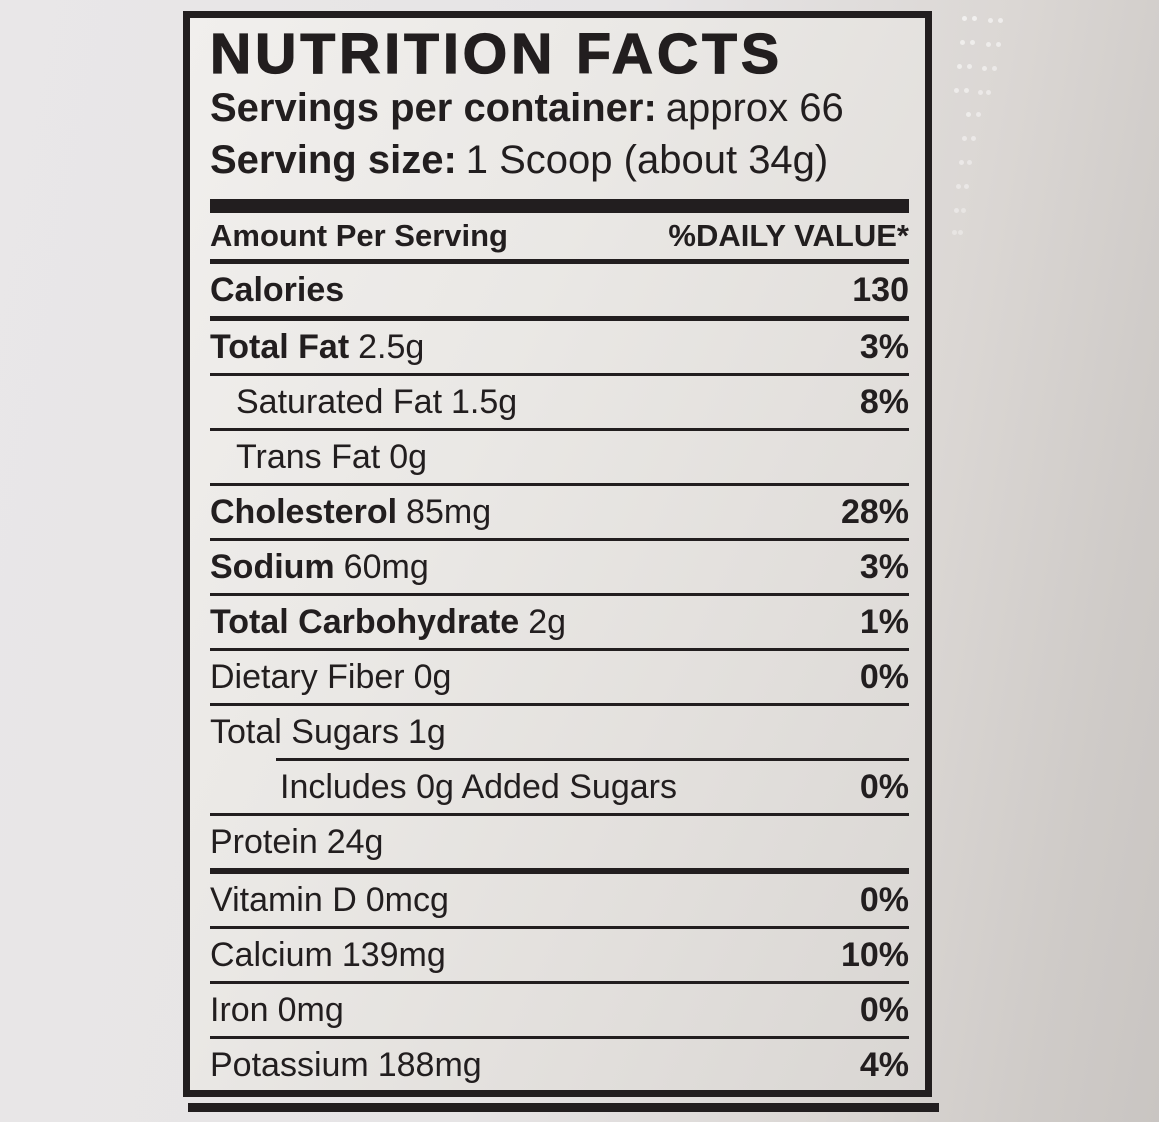  What do you see at coordinates (280, 346) in the screenshot?
I see `nutrient-name: Total Fat` at bounding box center [280, 346].